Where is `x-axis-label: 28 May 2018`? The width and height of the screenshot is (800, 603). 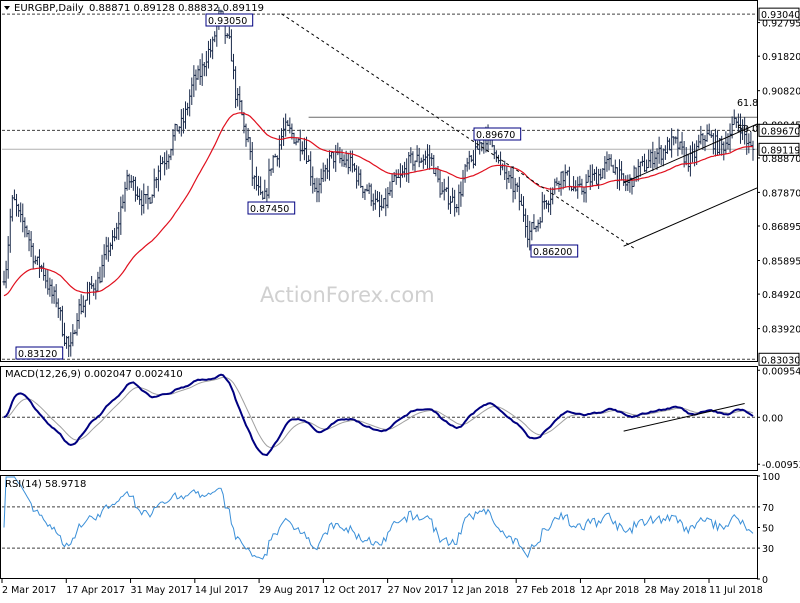
x-axis-label: 28 May 2018 is located at coordinates (676, 590).